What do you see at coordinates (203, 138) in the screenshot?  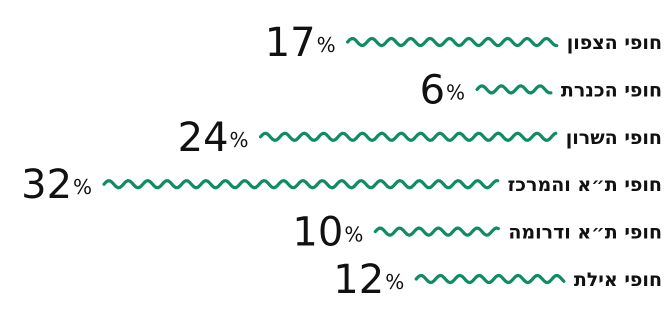 I see `value-label-2: 24` at bounding box center [203, 138].